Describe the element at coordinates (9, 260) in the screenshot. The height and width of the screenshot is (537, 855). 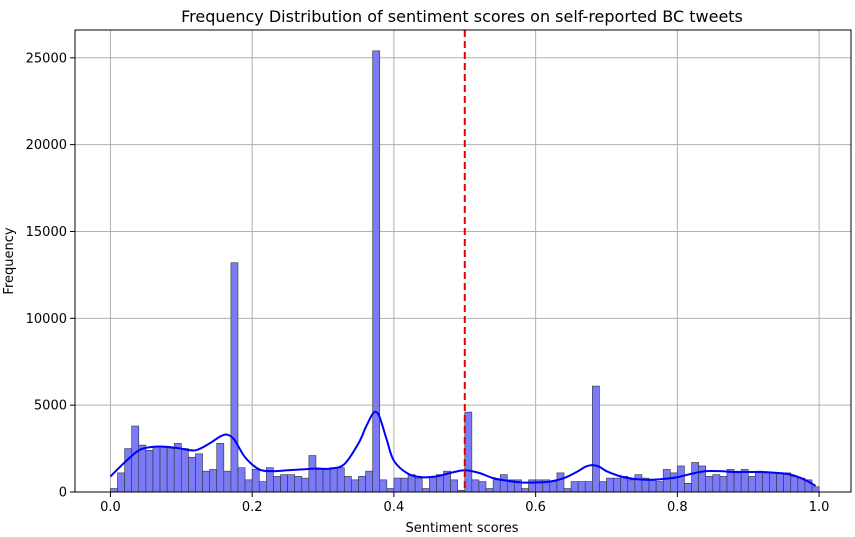
I see `y-axis-title: Frequency` at that location.